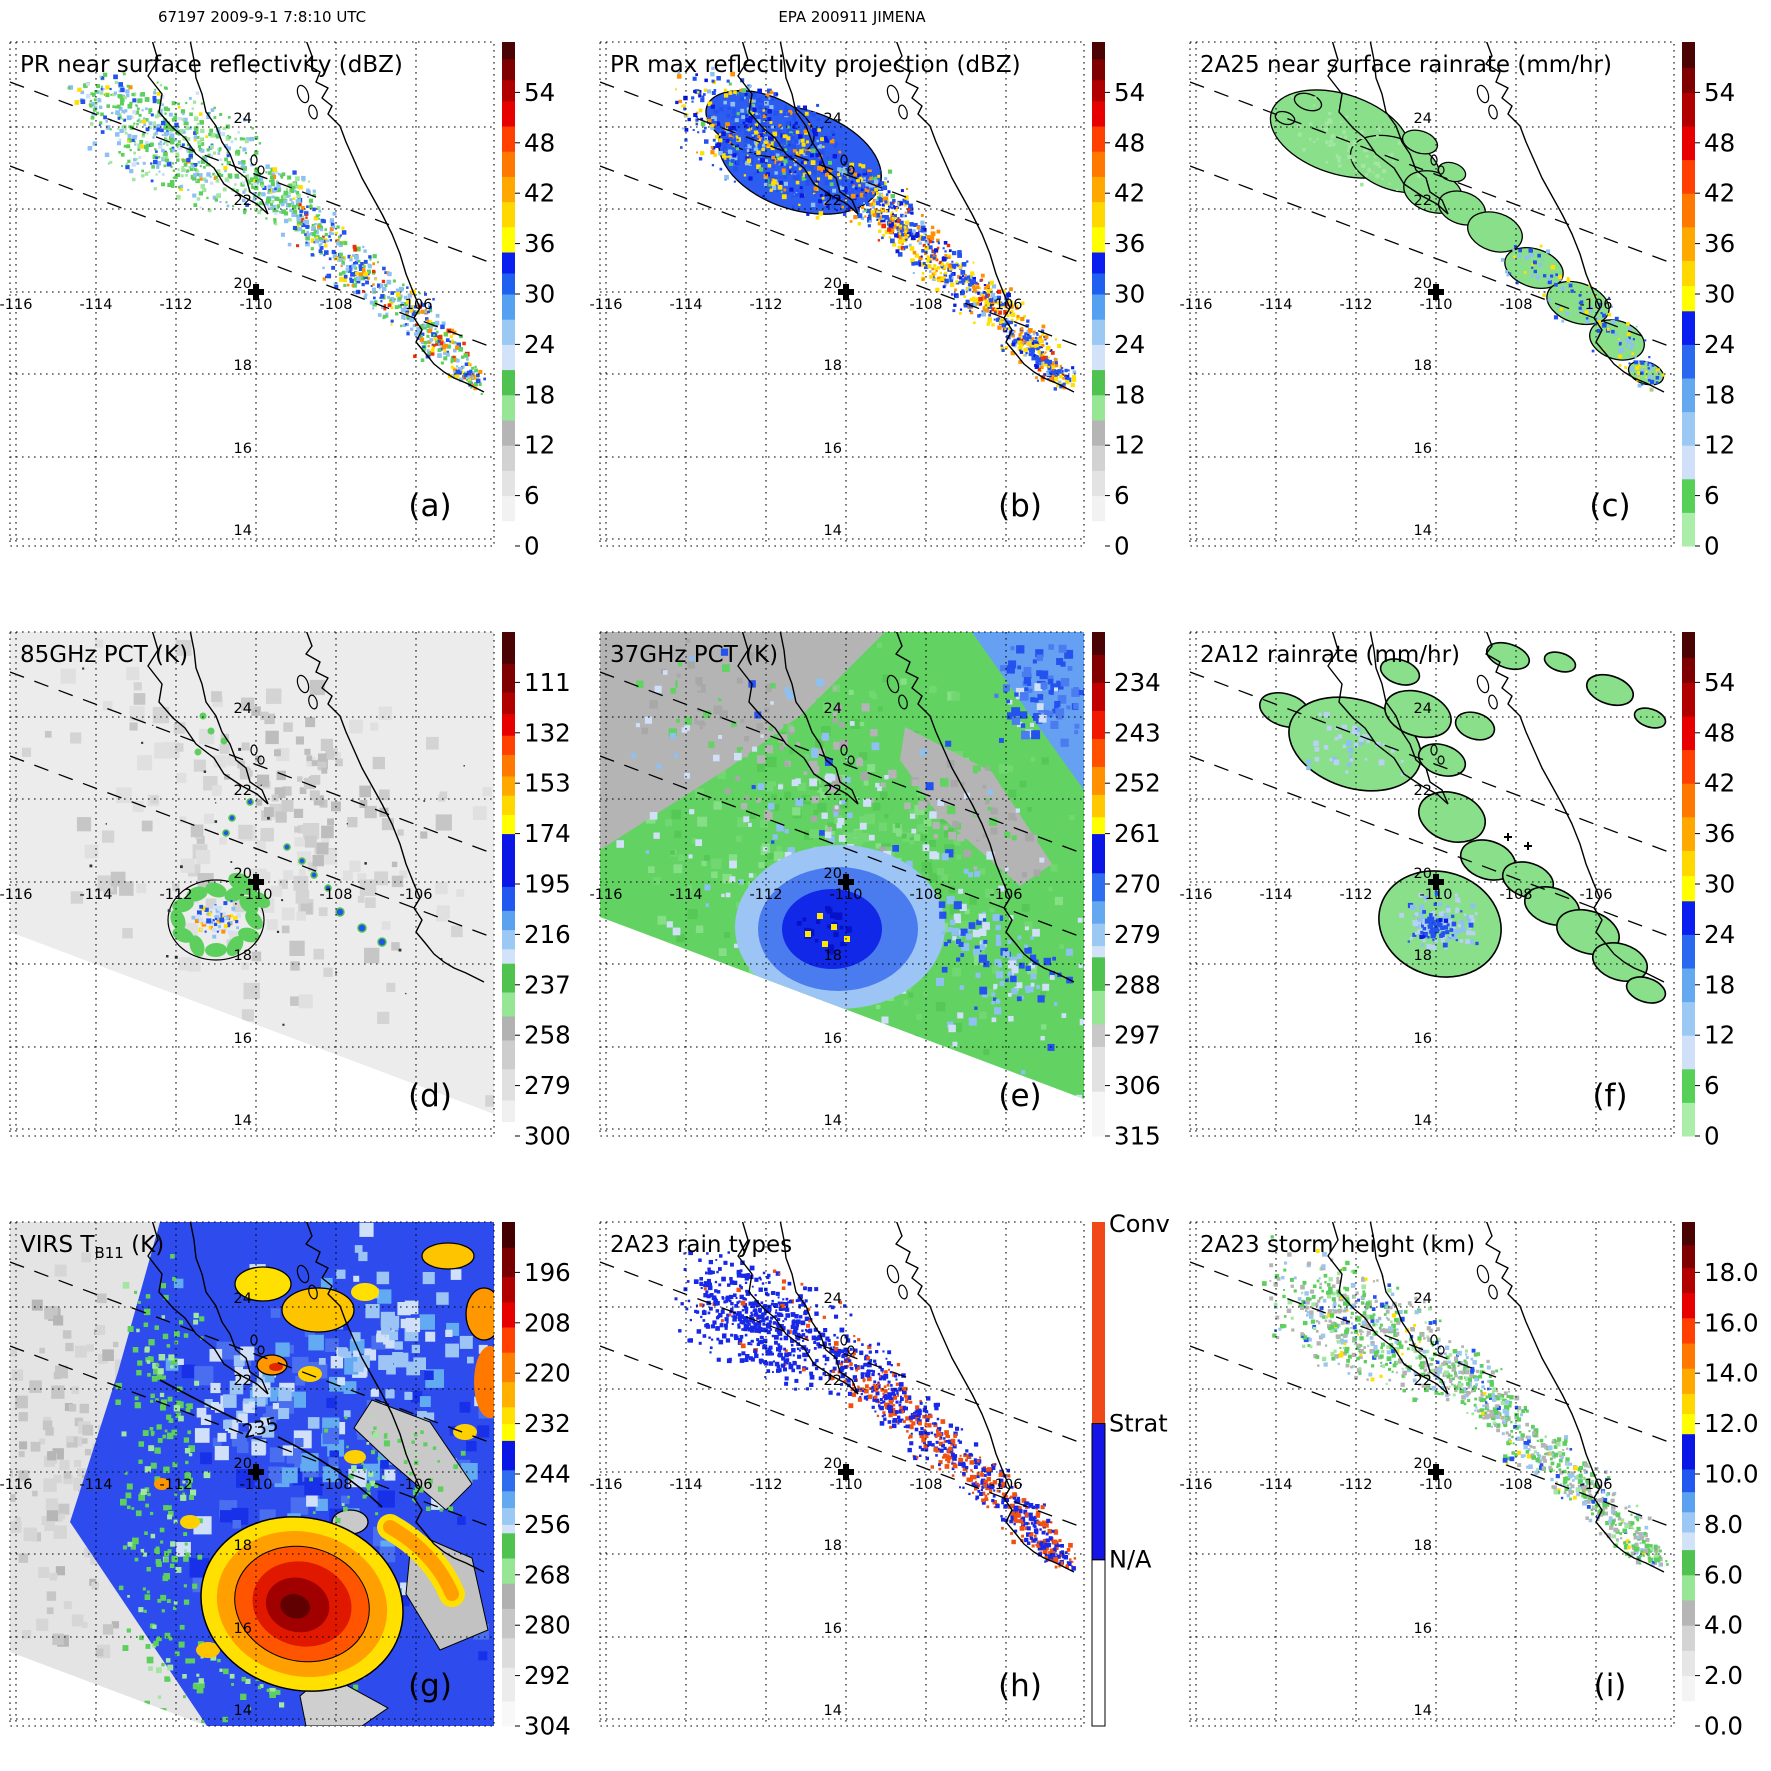 Image resolution: width=1771 pixels, height=1771 pixels. I want to click on colorbar: 315 306 297 288 279 270 261 252 243 234, so click(1126, 891).